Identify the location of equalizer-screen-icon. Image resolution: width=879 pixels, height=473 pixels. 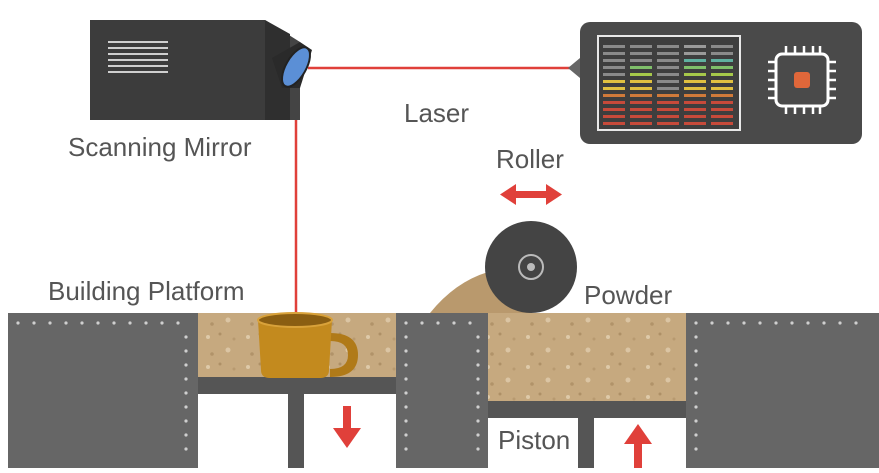
(669, 83).